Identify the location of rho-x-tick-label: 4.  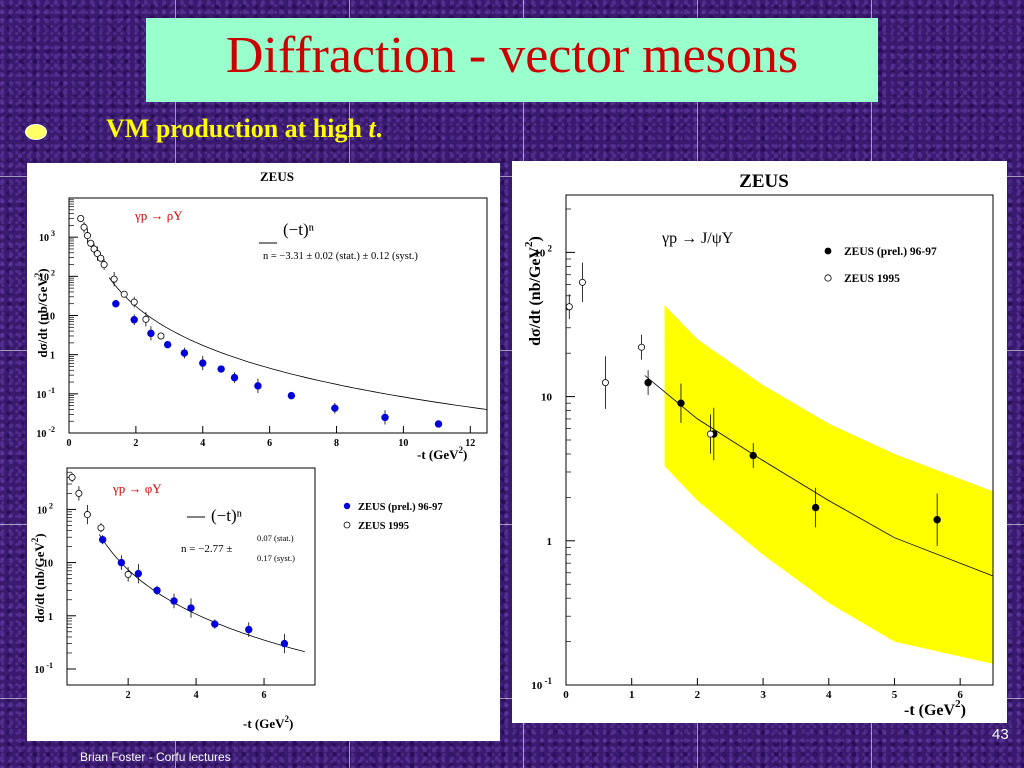
(202, 443).